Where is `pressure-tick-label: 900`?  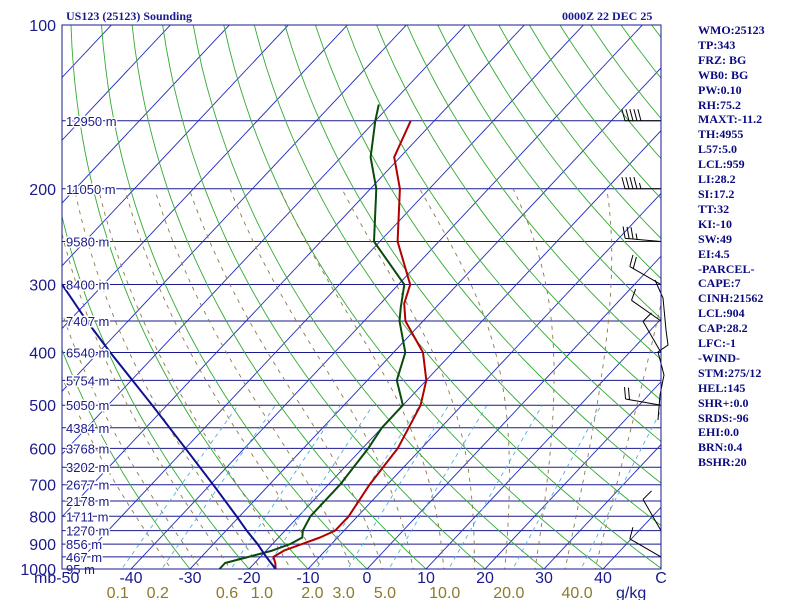
pressure-tick-label: 900 is located at coordinates (42, 545).